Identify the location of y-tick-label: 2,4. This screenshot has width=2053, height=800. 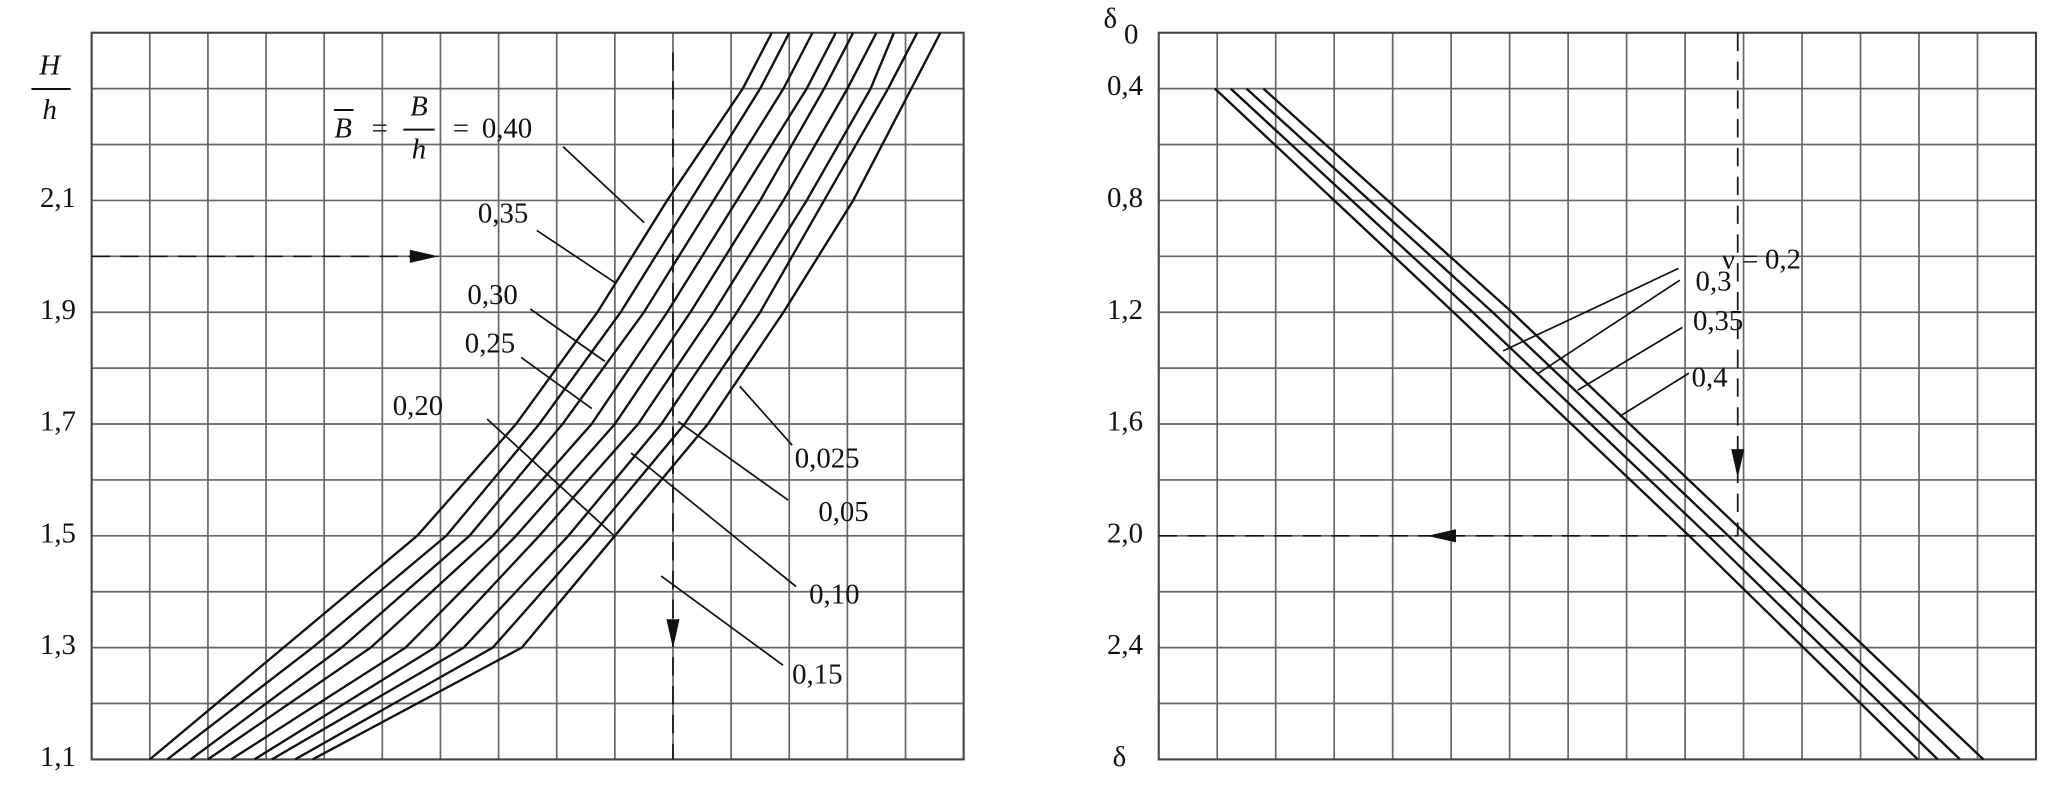
(1125, 645).